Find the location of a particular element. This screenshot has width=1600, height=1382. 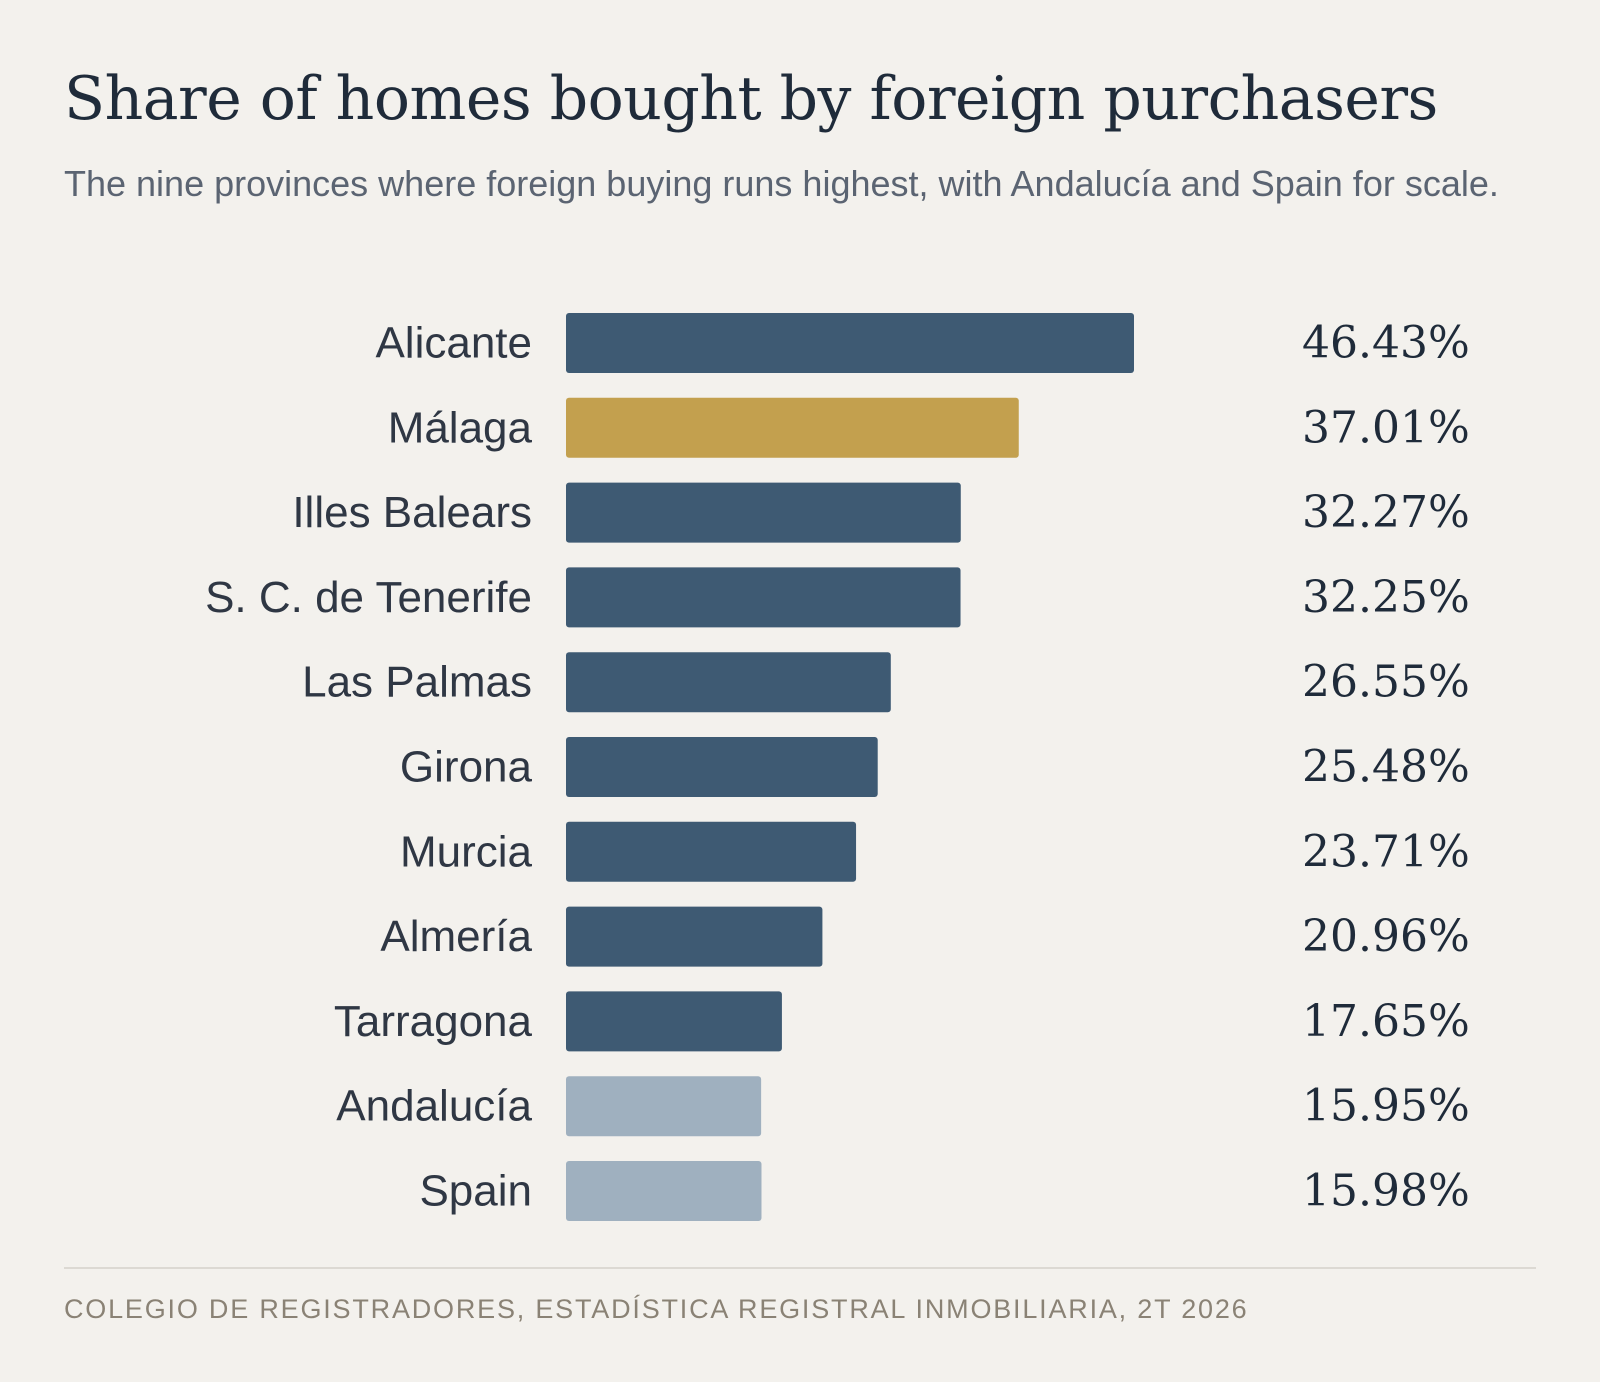

bar-row-alicante: Alicante 46.43% is located at coordinates (922, 343).